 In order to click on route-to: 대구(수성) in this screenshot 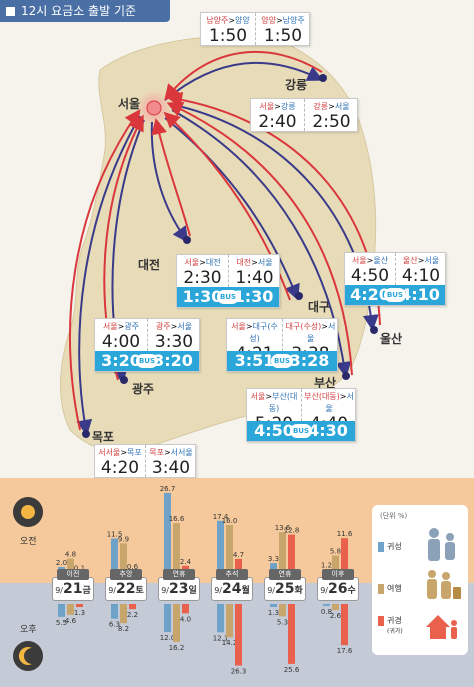, I will do `click(263, 332)`.